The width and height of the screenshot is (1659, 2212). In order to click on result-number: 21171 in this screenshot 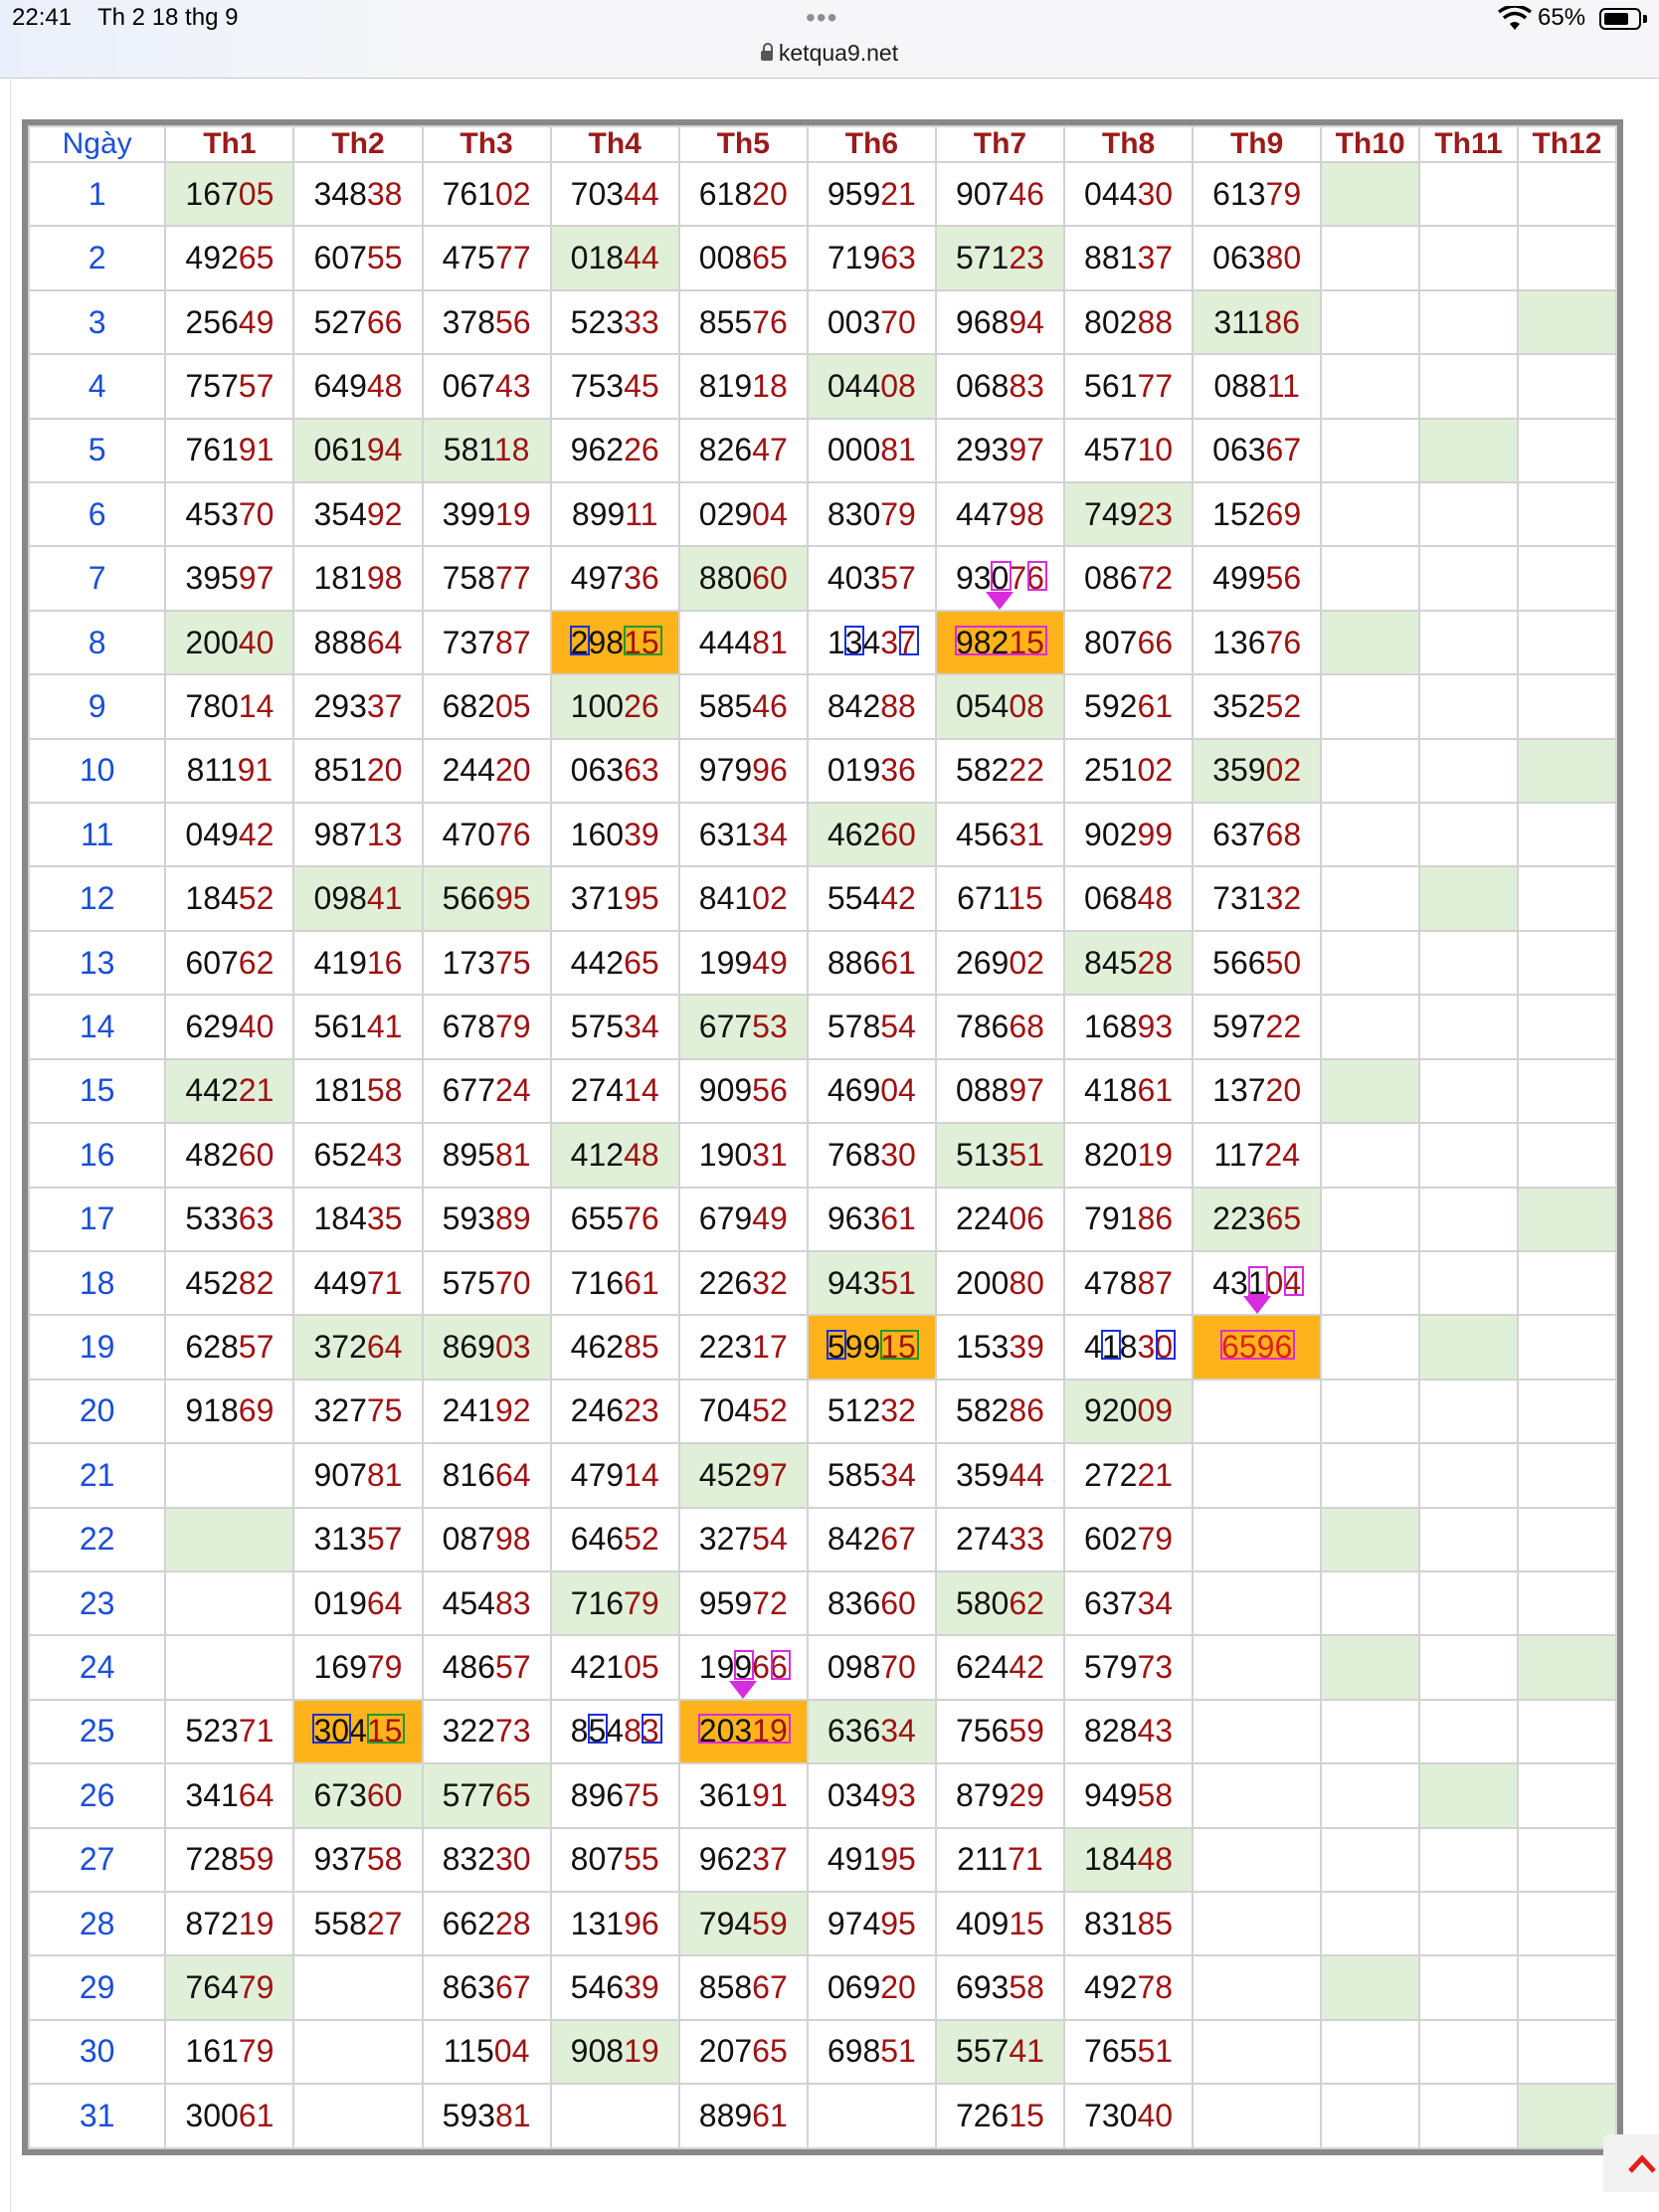, I will do `click(1000, 1859)`.